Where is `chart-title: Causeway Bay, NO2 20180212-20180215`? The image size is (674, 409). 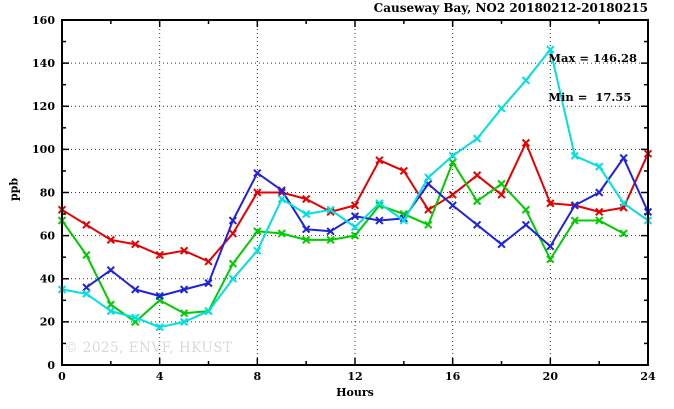 chart-title: Causeway Bay, NO2 20180212-20180215 is located at coordinates (510, 8).